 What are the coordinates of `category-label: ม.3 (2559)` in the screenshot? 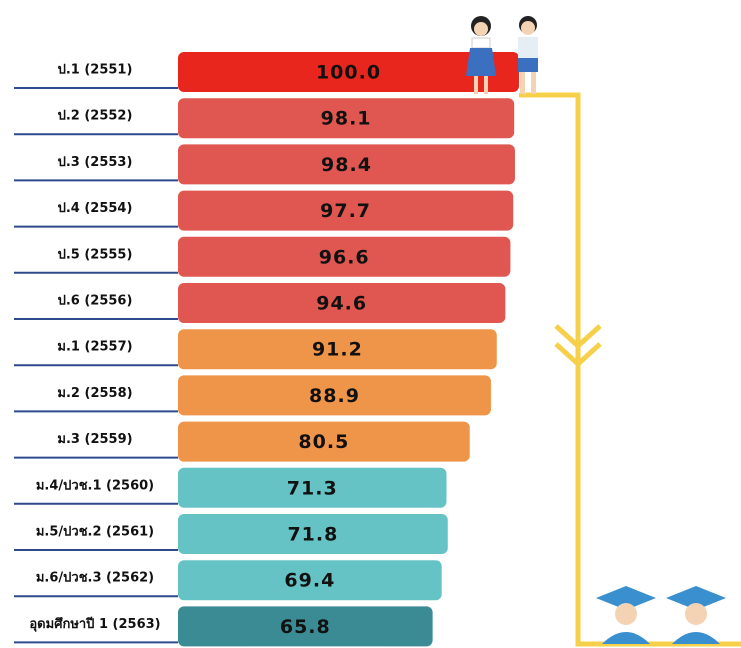 It's located at (94, 439).